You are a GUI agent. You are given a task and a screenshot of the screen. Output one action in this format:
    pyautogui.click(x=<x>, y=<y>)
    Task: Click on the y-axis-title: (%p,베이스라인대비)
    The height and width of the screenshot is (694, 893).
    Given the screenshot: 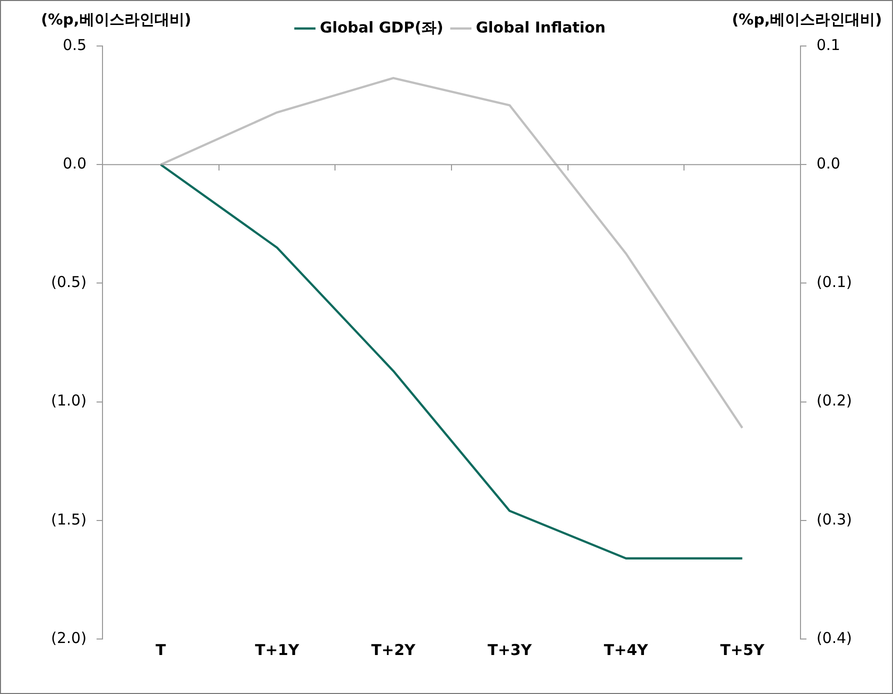 What is the action you would take?
    pyautogui.click(x=116, y=19)
    